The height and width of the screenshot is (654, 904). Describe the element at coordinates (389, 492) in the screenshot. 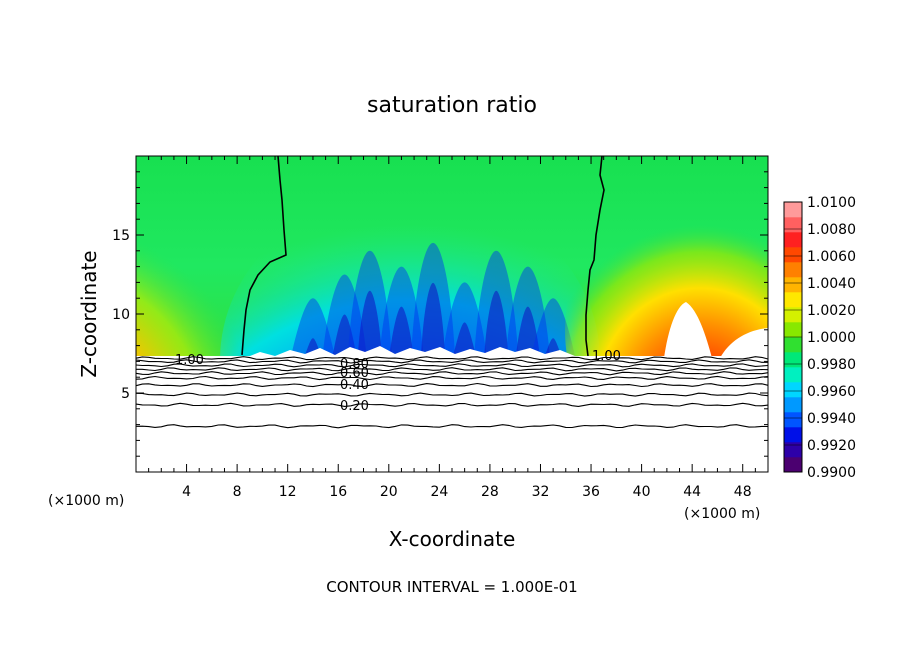

I see `x-tick-label: 20` at that location.